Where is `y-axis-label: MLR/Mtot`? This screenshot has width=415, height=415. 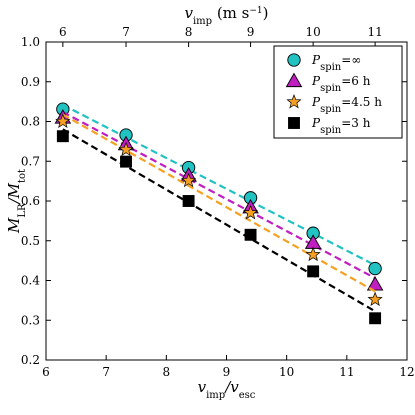
y-axis-label: MLR/Mtot is located at coordinates (16, 201).